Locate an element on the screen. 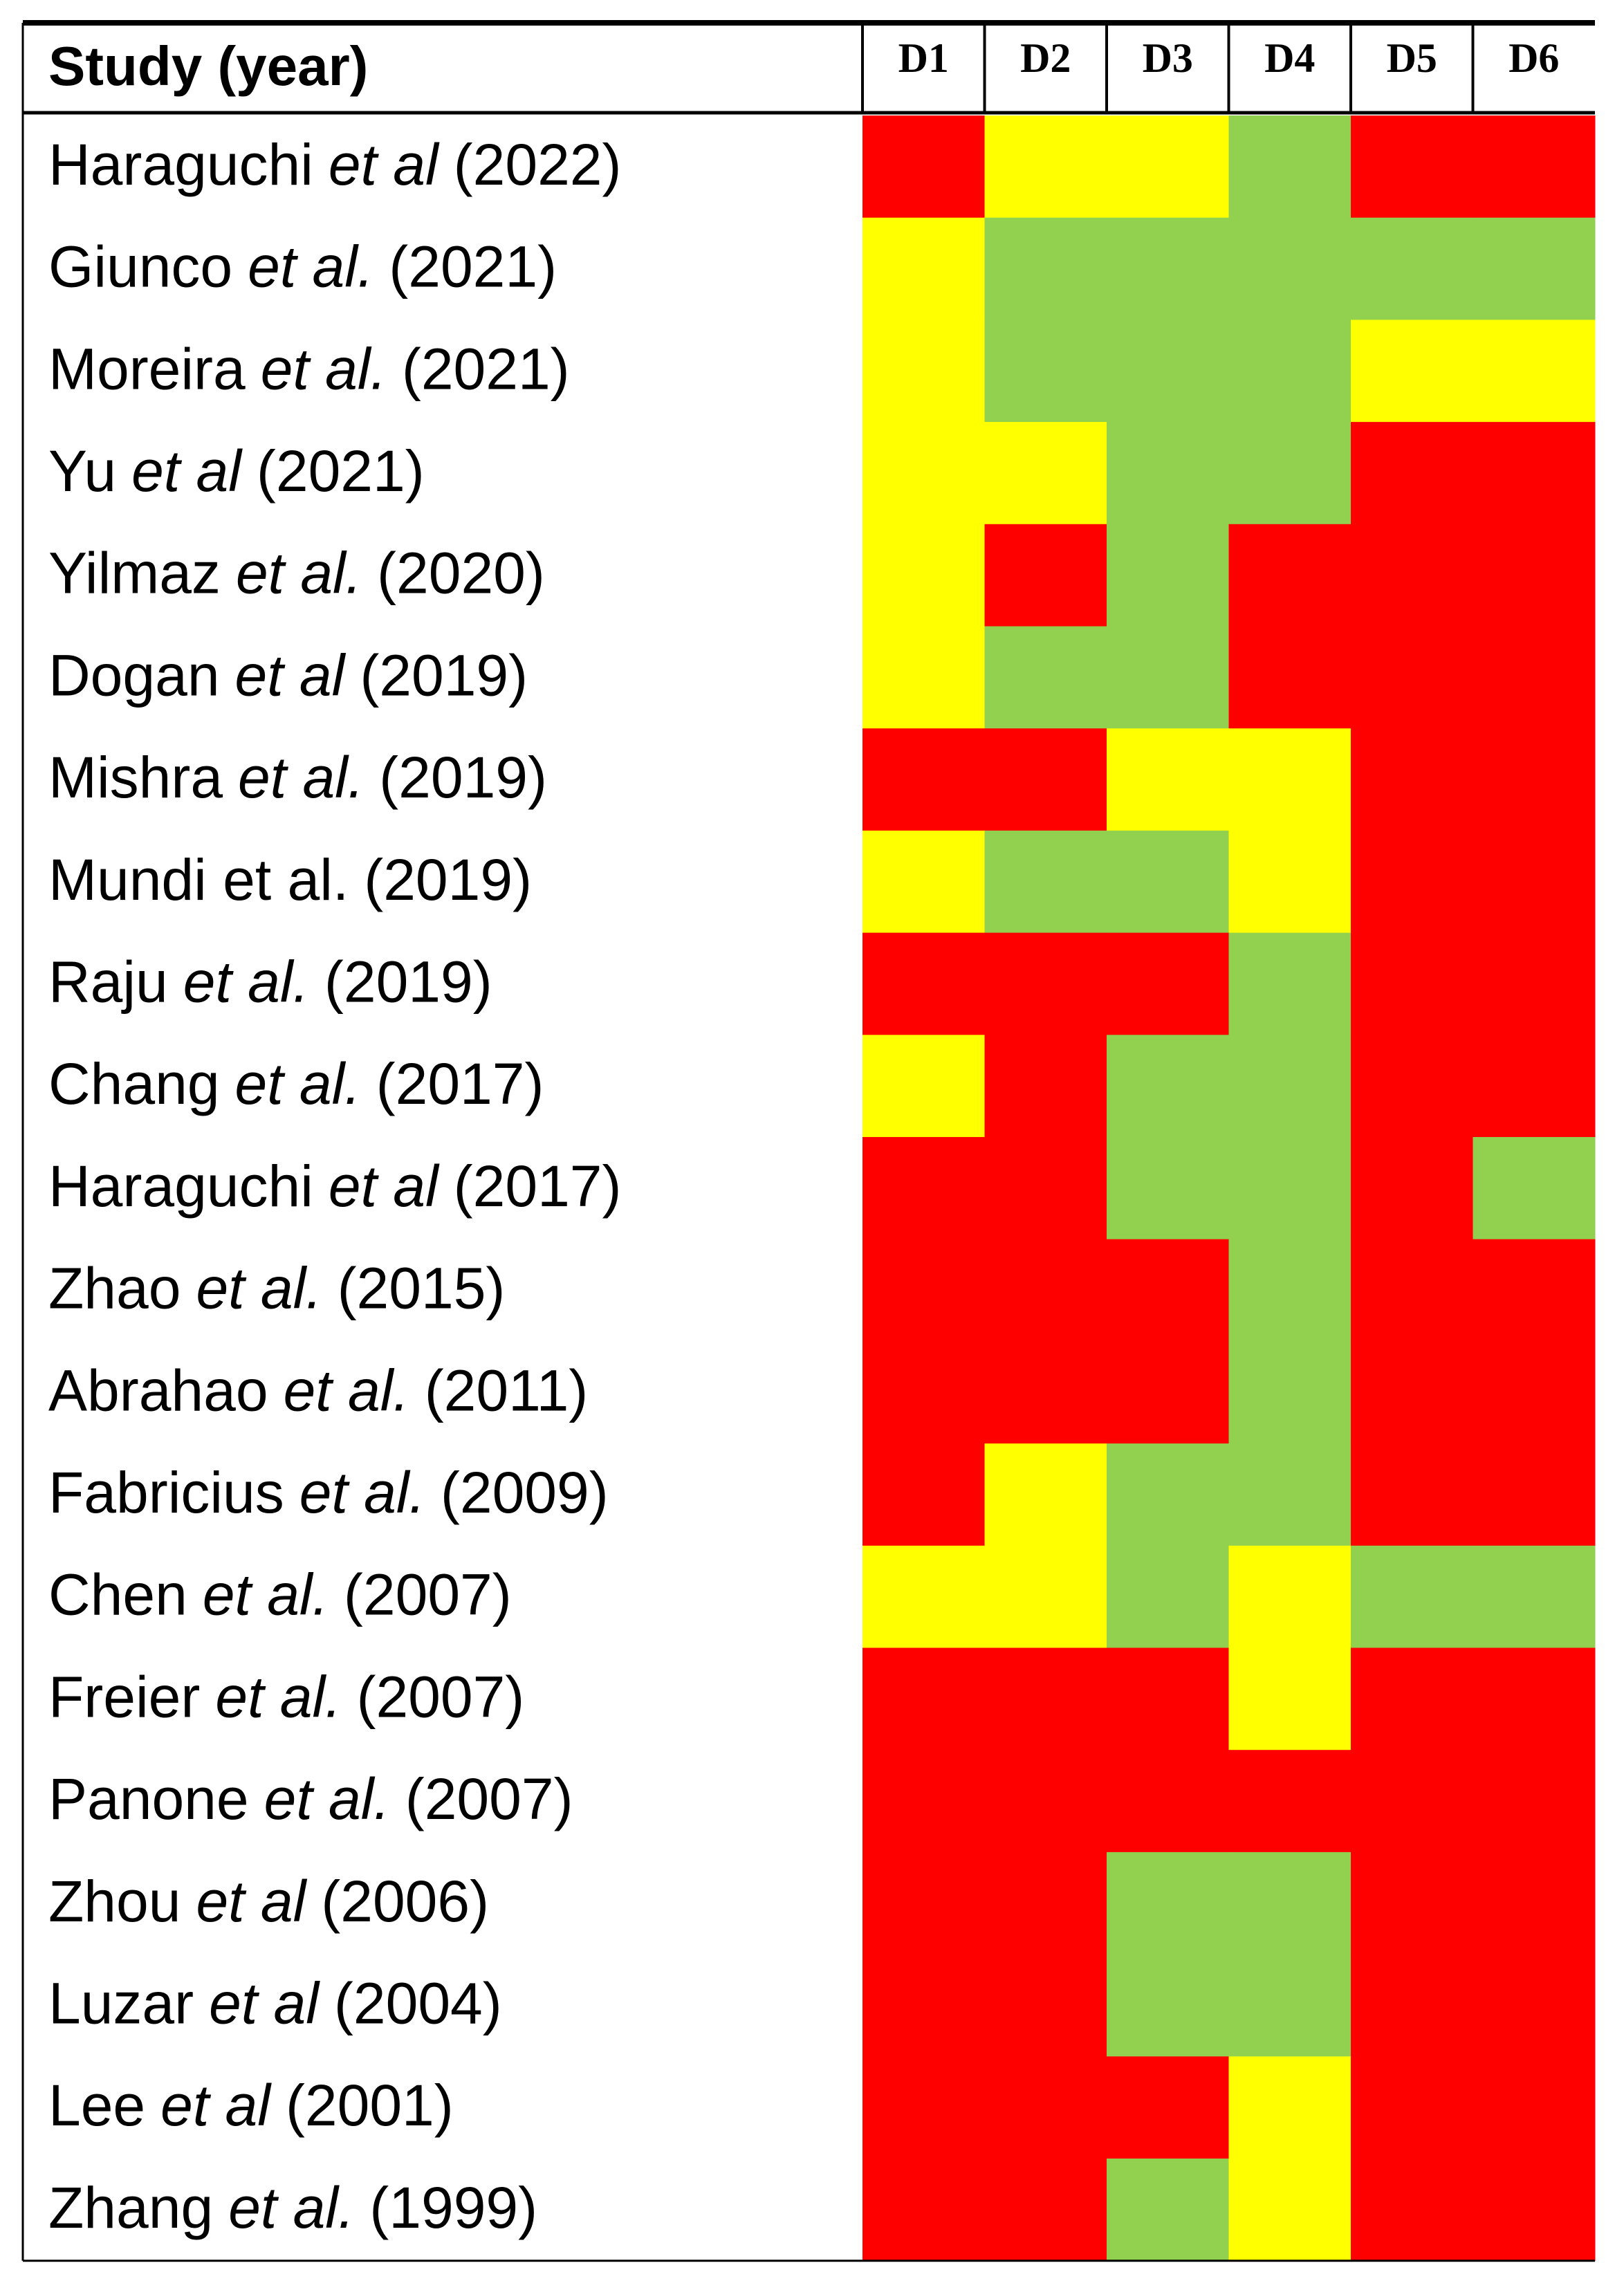 The width and height of the screenshot is (1624, 2272). study-label: Mishra et al. (2019) is located at coordinates (297, 777).